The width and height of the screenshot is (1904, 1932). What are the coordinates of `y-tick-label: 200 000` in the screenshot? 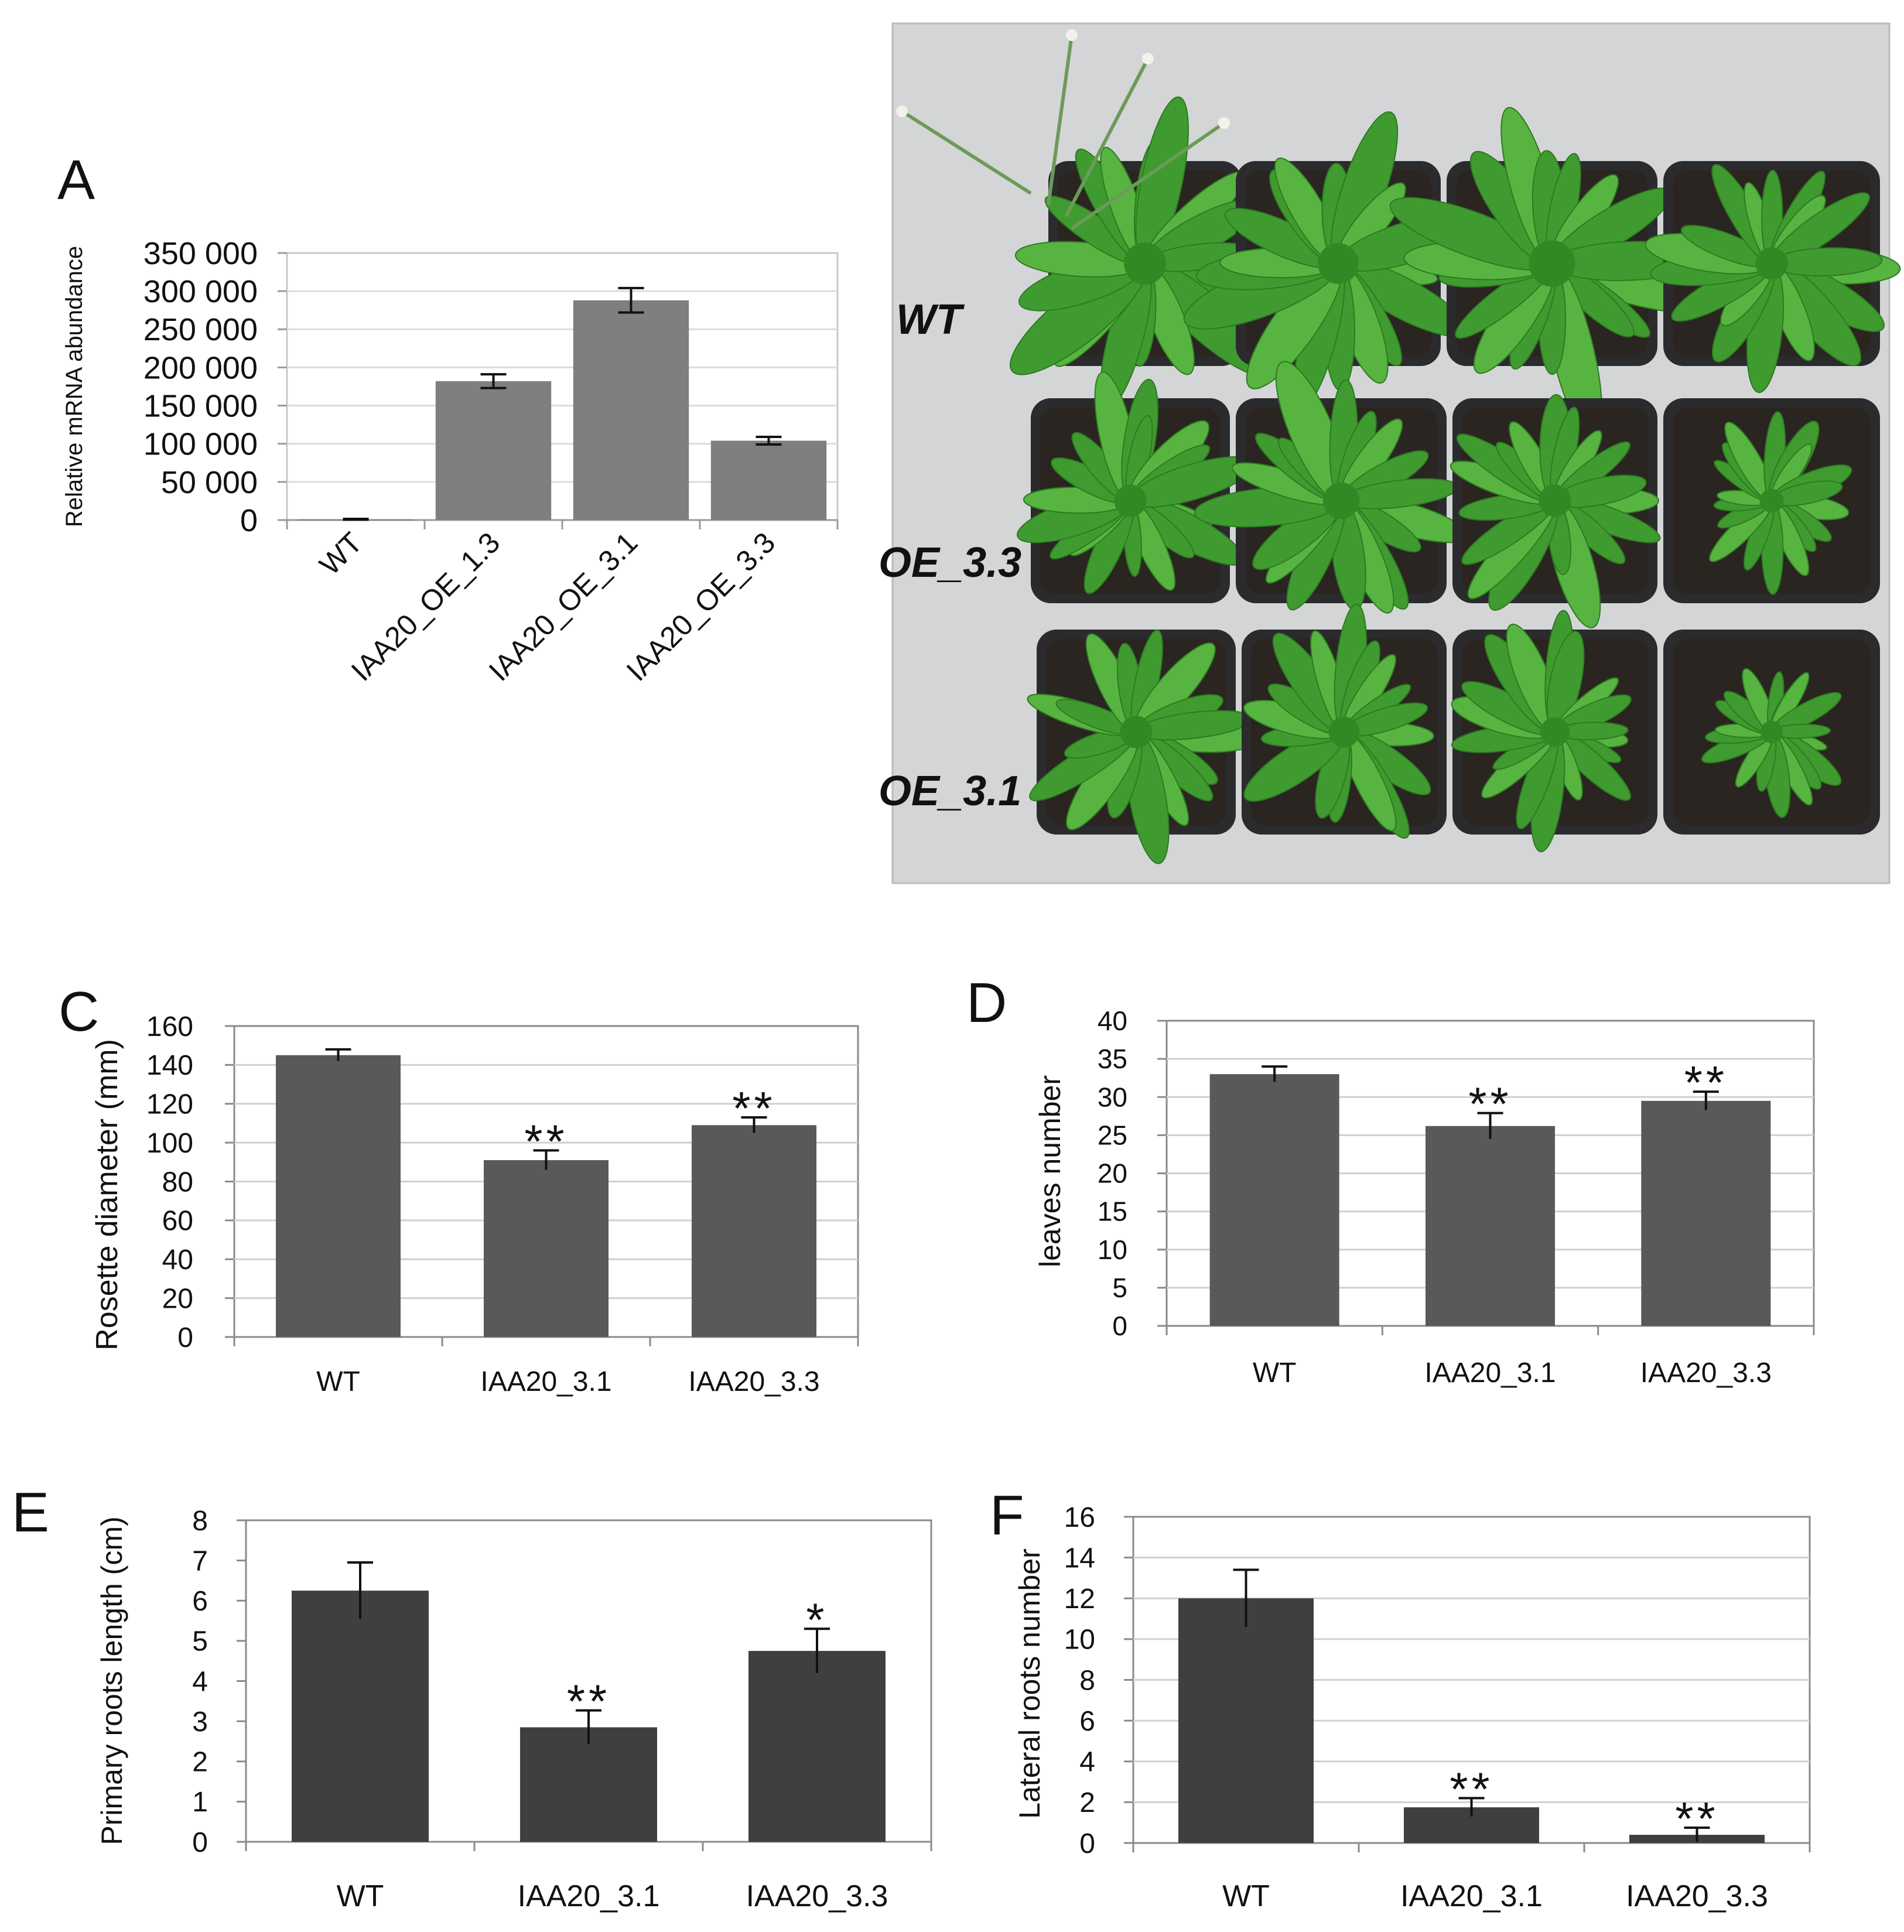 It's located at (200, 367).